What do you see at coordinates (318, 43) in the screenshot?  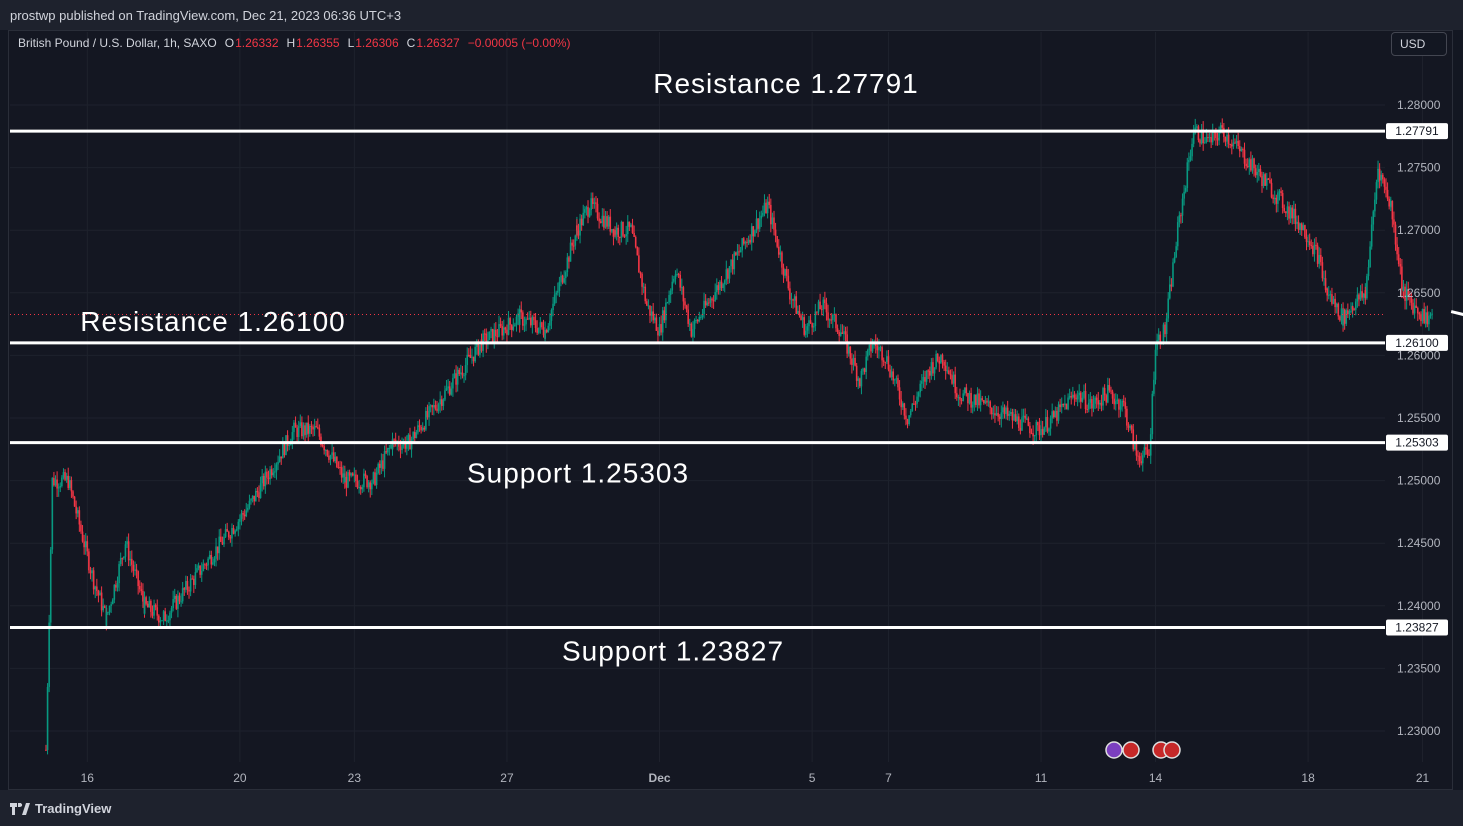 I see `high-value: 1.26355` at bounding box center [318, 43].